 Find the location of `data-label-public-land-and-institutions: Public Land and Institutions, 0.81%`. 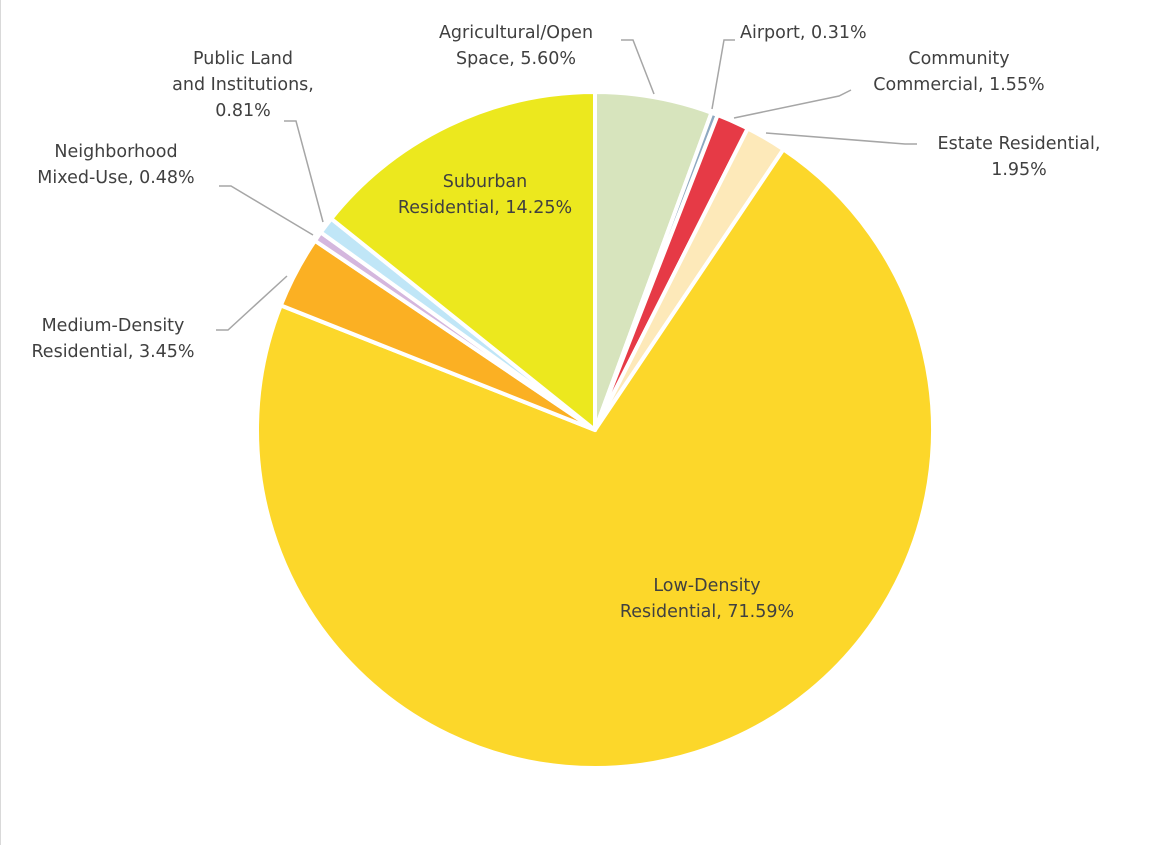

data-label-public-land-and-institutions: Public Land and Institutions, 0.81% is located at coordinates (243, 85).